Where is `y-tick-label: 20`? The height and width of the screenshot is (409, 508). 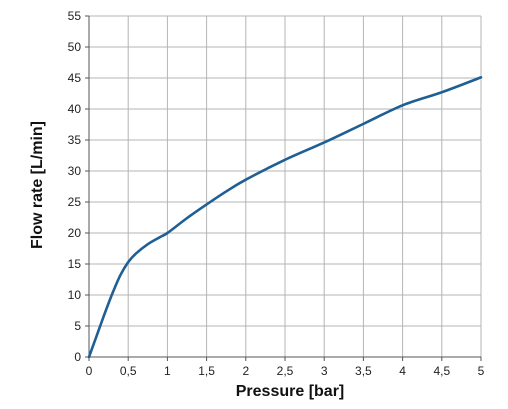 y-tick-label: 20 is located at coordinates (75, 233).